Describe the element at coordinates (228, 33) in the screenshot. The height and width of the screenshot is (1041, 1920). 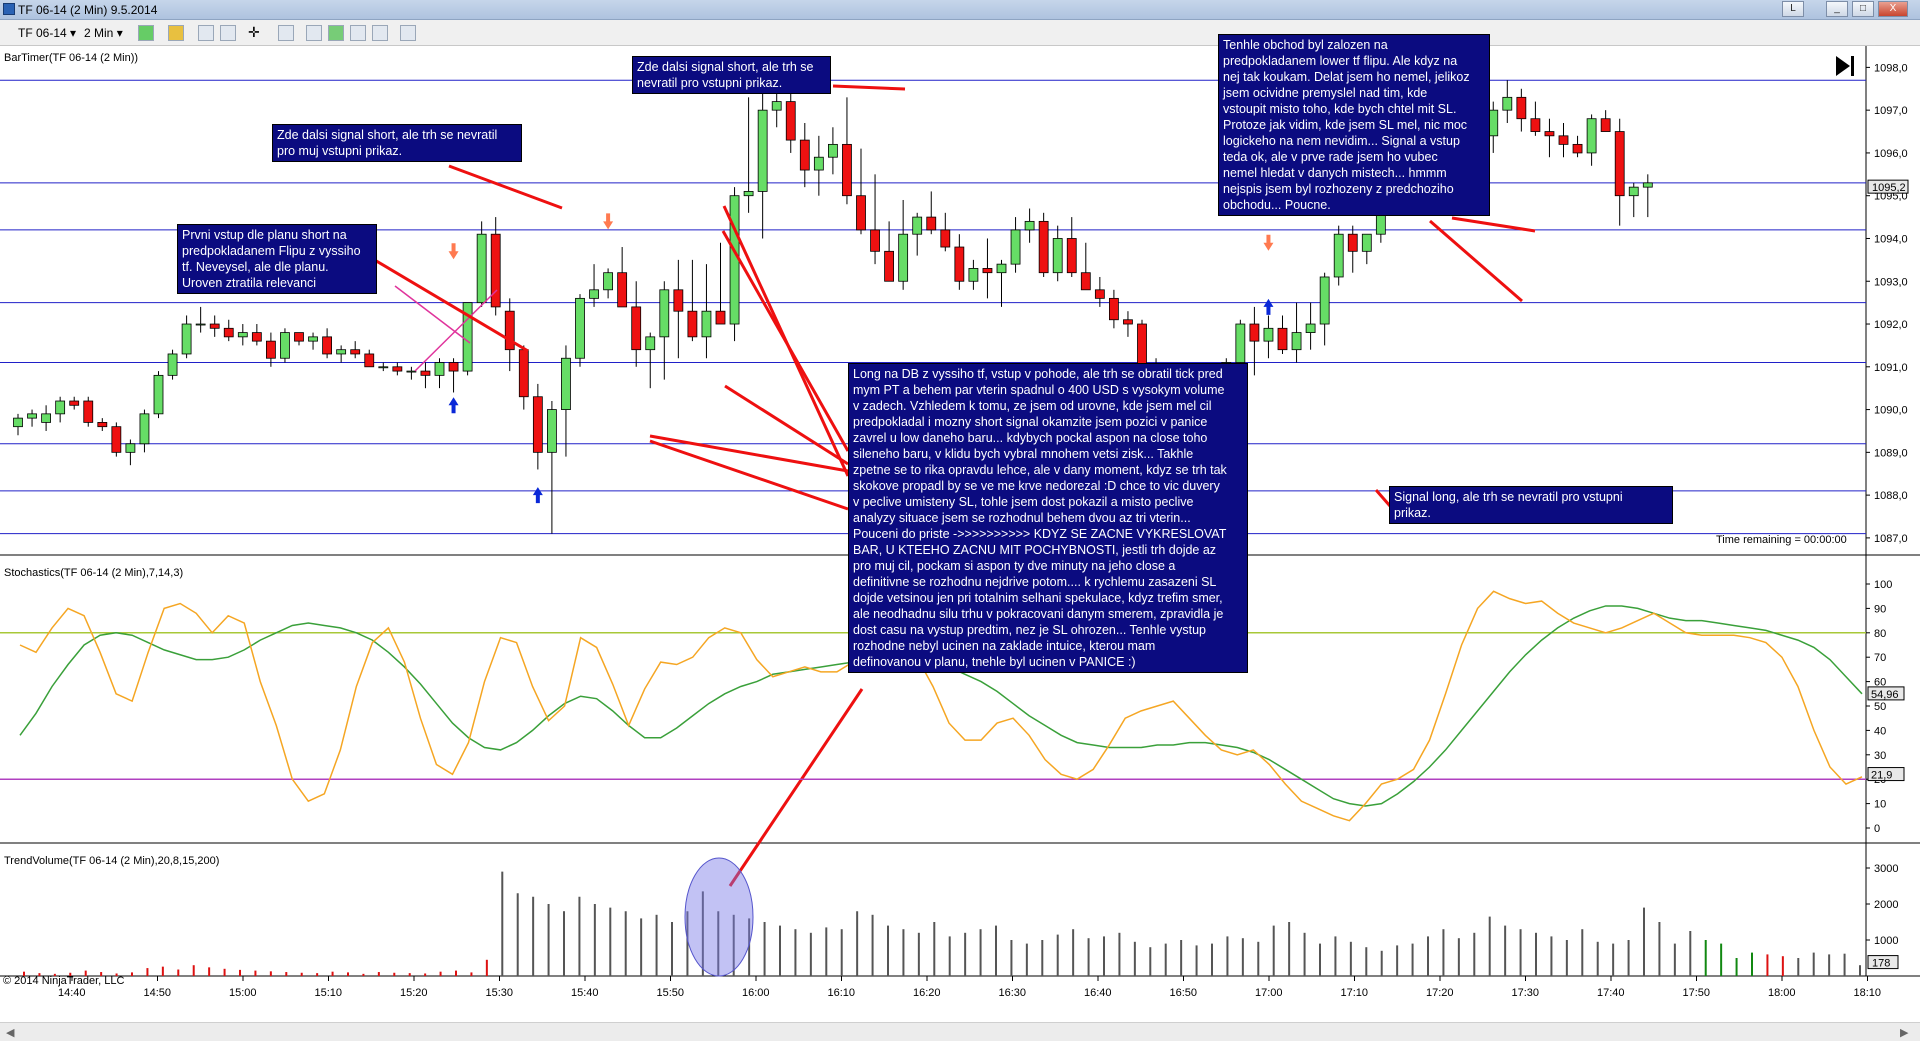
I see `clear-drawings-icon` at that location.